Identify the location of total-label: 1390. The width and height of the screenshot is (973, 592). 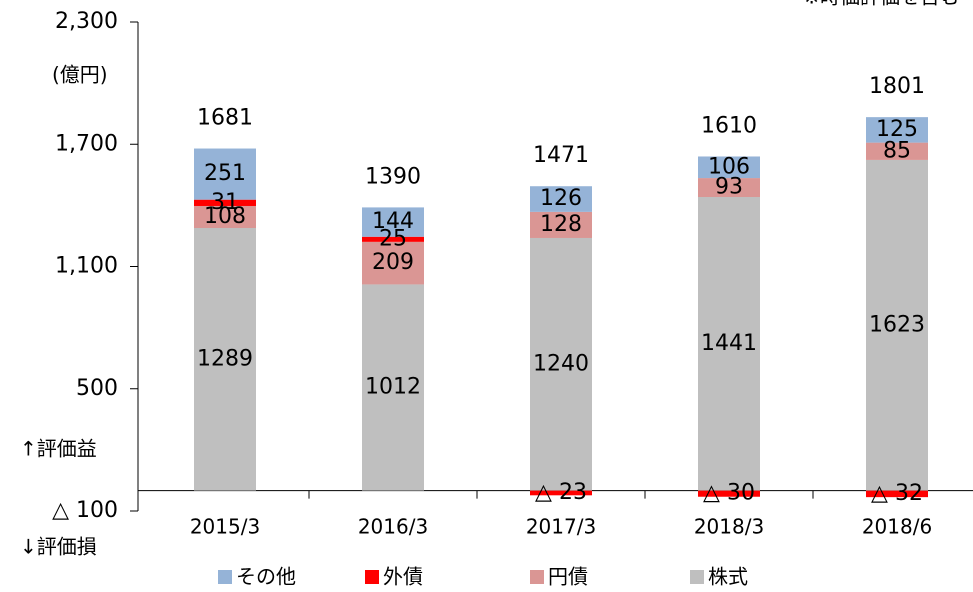
(393, 176).